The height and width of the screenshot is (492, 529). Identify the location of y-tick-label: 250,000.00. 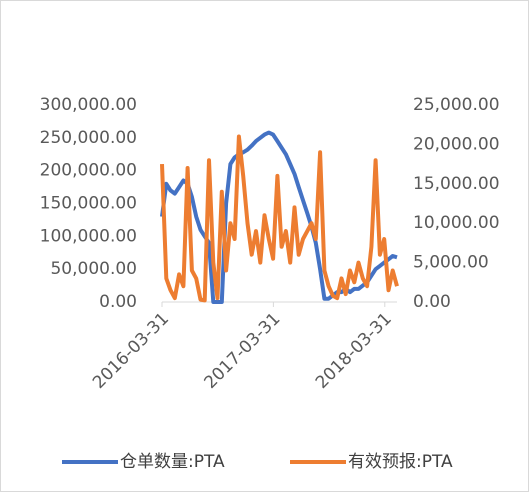
(88, 138).